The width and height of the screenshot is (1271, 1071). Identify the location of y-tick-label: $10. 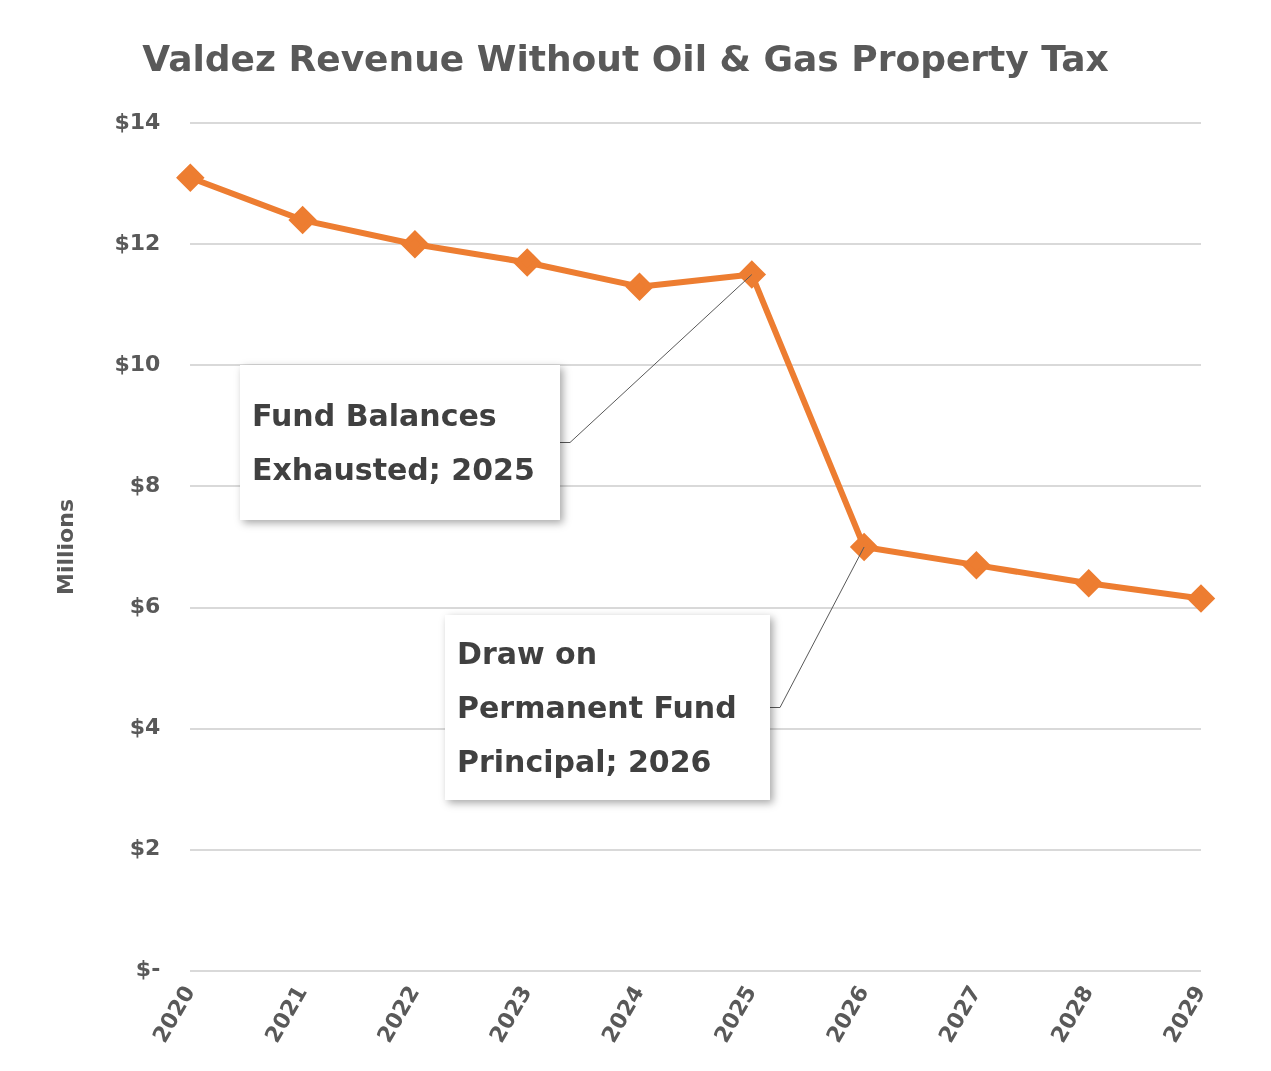
(137, 364).